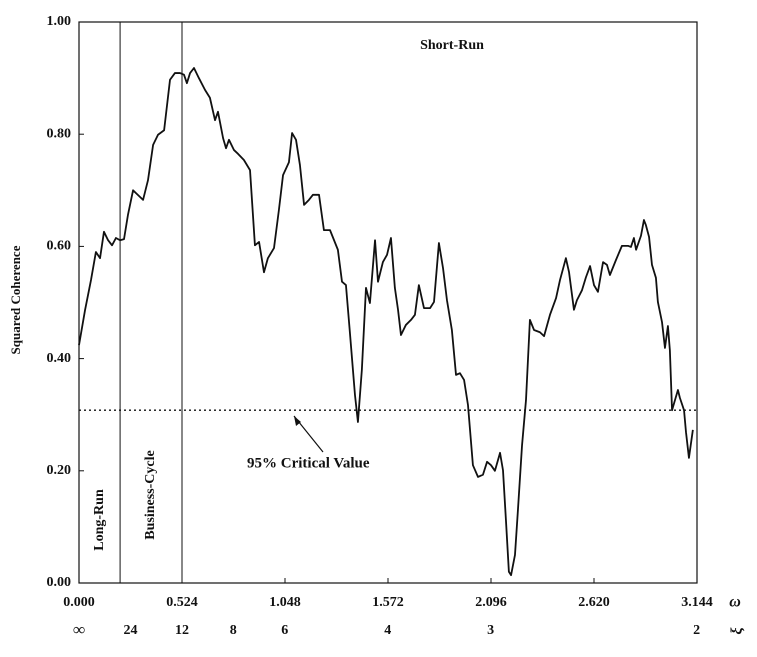 Image resolution: width=757 pixels, height=657 pixels. What do you see at coordinates (59, 582) in the screenshot?
I see `y-tick-label: 0.00` at bounding box center [59, 582].